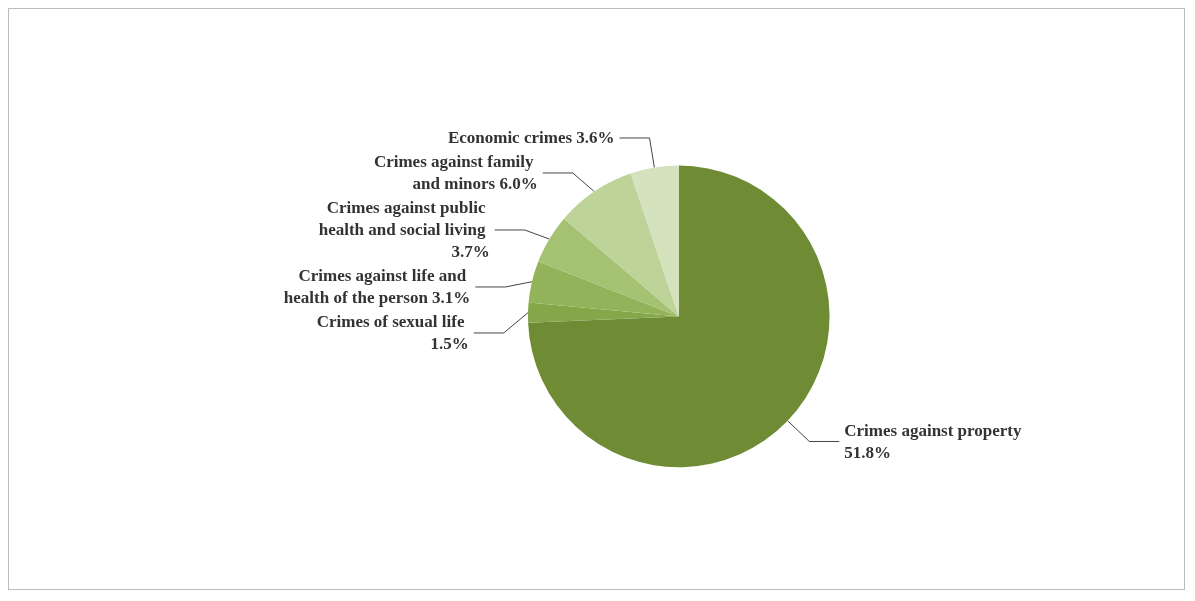 The width and height of the screenshot is (1195, 601). I want to click on data-label: 1.5%, so click(449, 344).